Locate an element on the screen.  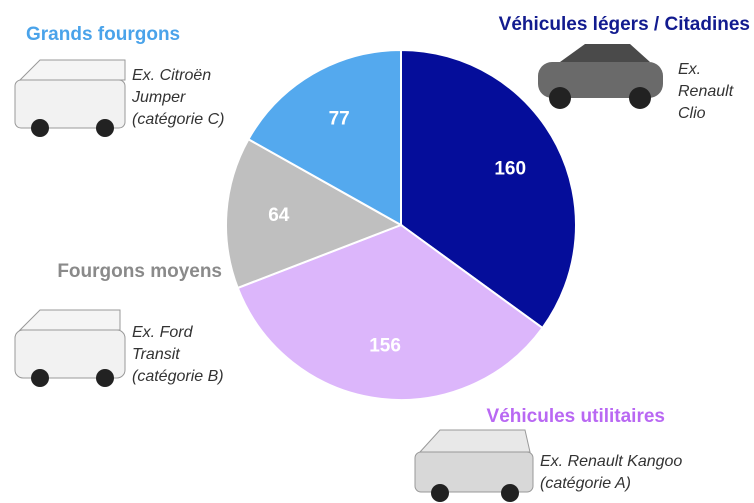
example-text: Transit is located at coordinates (156, 354).